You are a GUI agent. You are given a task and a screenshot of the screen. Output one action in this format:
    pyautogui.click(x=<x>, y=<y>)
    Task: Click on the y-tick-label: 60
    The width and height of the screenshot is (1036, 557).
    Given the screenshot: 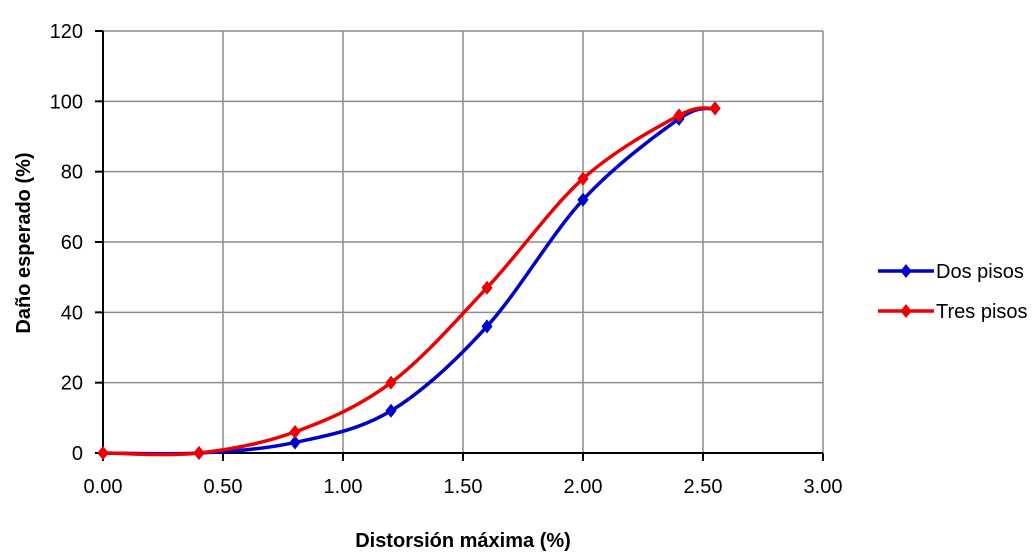 What is the action you would take?
    pyautogui.click(x=72, y=243)
    